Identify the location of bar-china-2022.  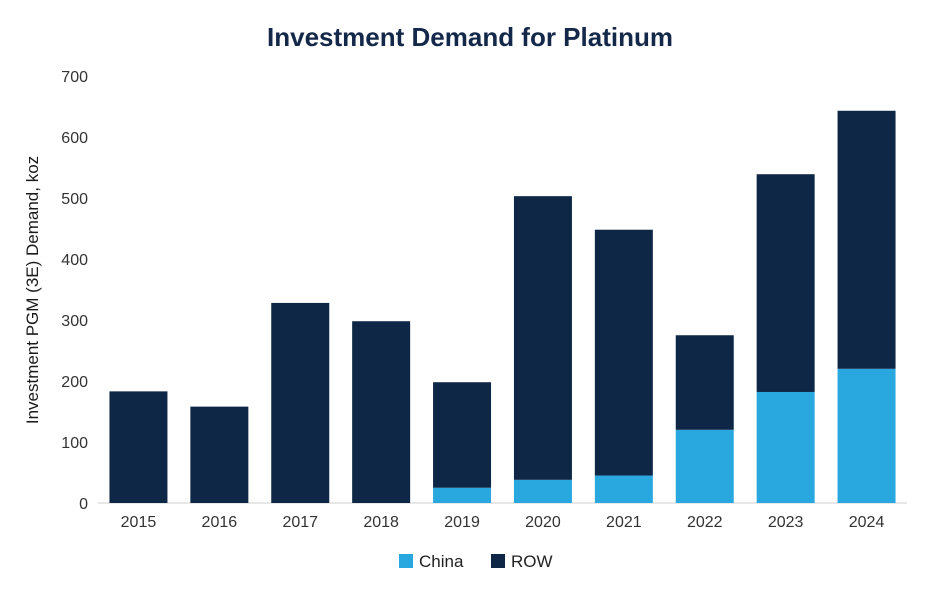
(704, 466).